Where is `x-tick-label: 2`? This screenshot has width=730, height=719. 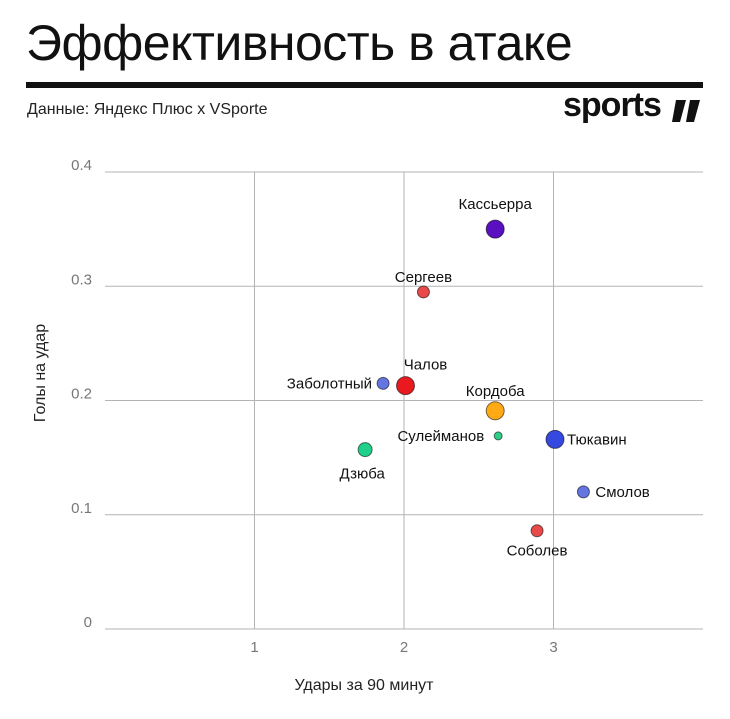 x-tick-label: 2 is located at coordinates (404, 647).